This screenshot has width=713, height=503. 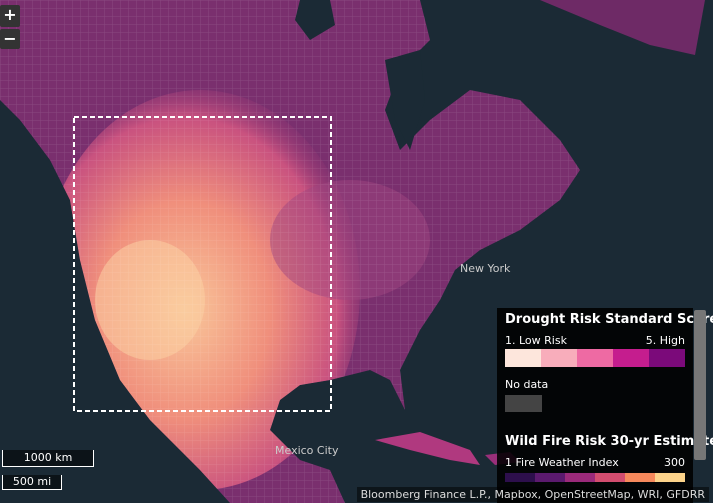 I want to click on zoom-out: −, so click(x=10, y=39).